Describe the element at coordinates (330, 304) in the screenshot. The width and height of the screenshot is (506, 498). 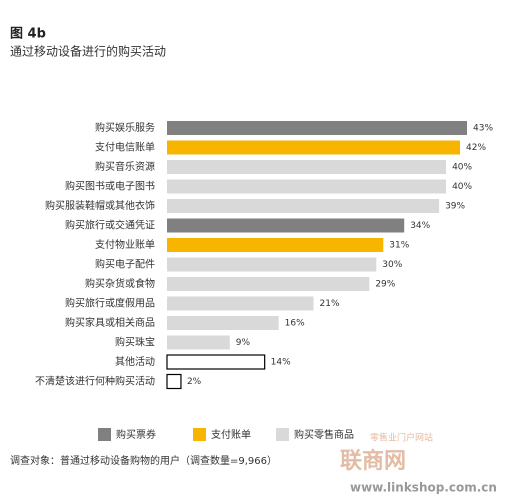
I see `data-label: 21%` at that location.